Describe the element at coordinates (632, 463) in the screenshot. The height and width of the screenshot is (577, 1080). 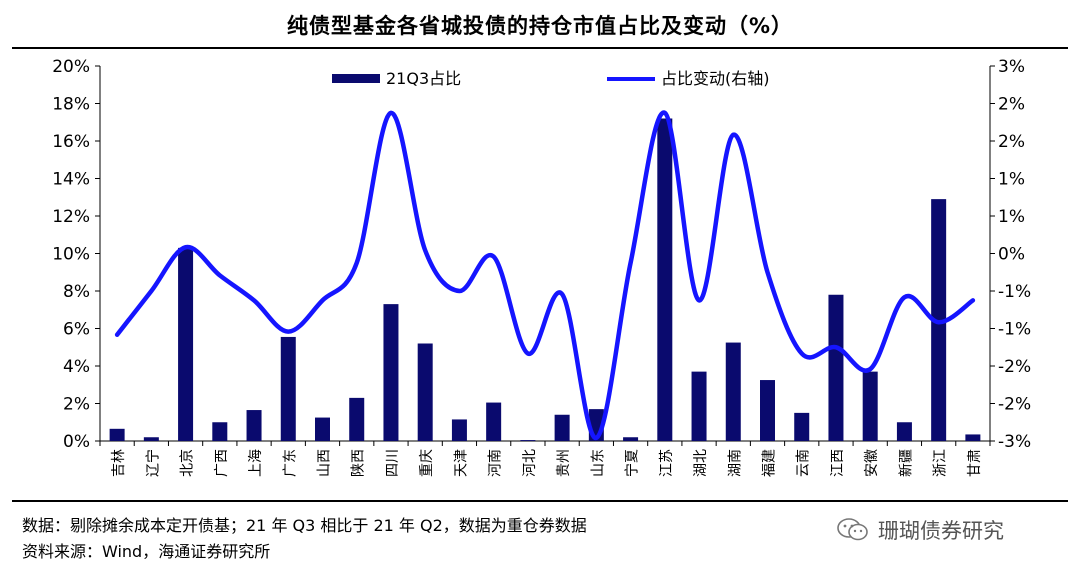
I see `x-tick-label: 宁夏` at that location.